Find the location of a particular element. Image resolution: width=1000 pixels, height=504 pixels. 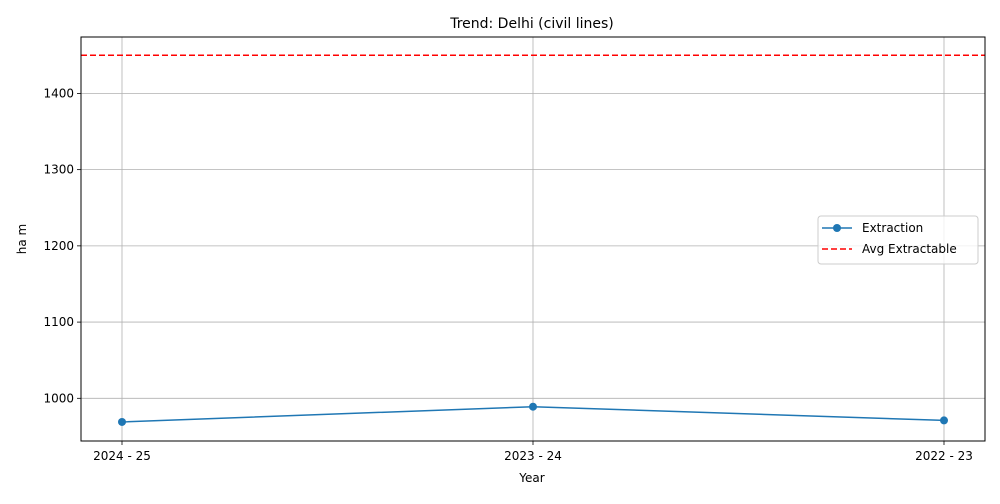

x-tick-label: 2024 - 25 is located at coordinates (122, 456).